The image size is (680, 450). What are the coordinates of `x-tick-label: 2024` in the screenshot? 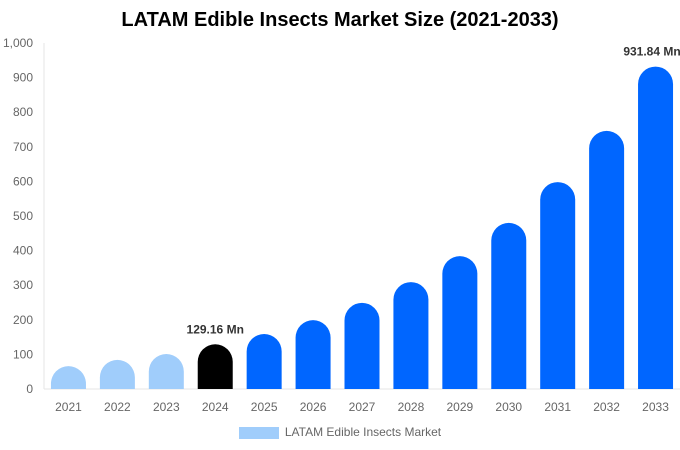 It's located at (215, 407).